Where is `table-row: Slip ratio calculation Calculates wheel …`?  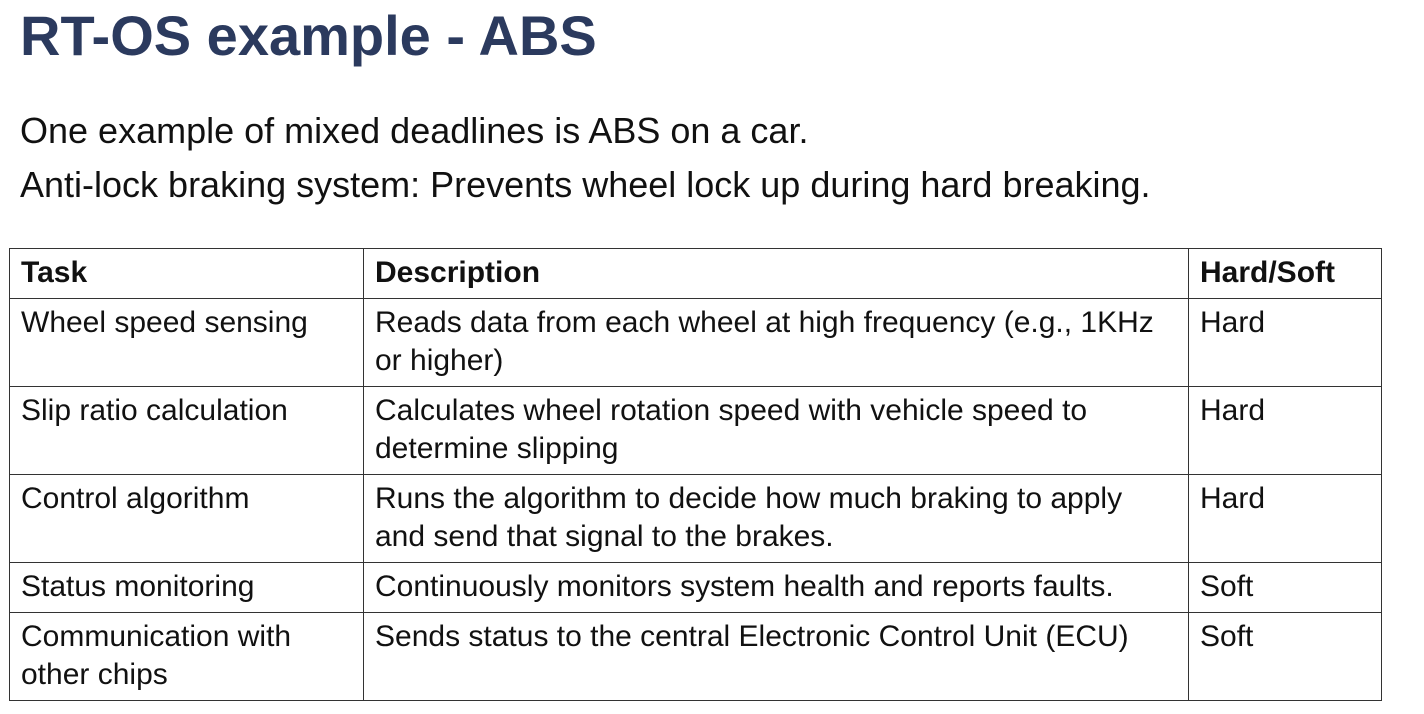
table-row: Slip ratio calculation Calculates wheel … is located at coordinates (695, 430).